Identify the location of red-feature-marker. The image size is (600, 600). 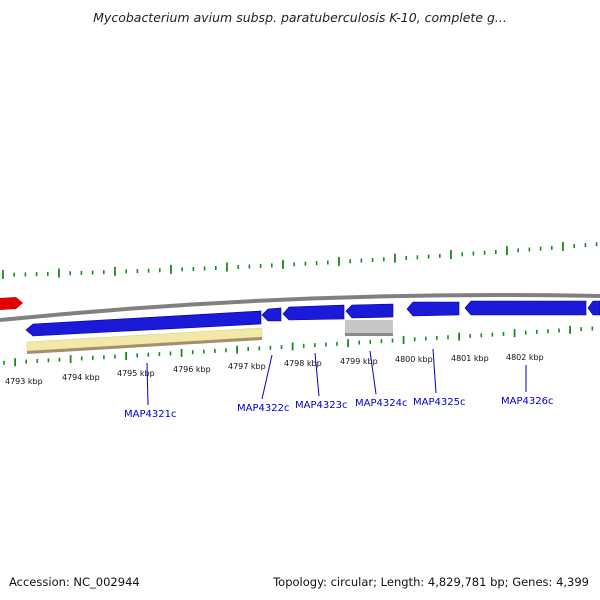
(11, 303).